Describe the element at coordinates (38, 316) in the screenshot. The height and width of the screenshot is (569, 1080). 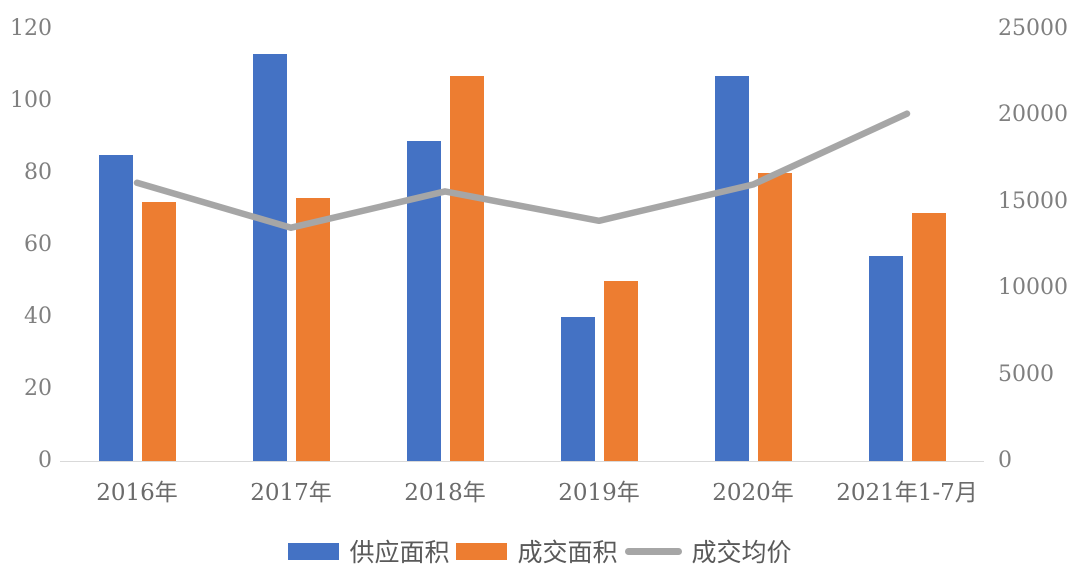
I see `y-left-tick-40: 40` at that location.